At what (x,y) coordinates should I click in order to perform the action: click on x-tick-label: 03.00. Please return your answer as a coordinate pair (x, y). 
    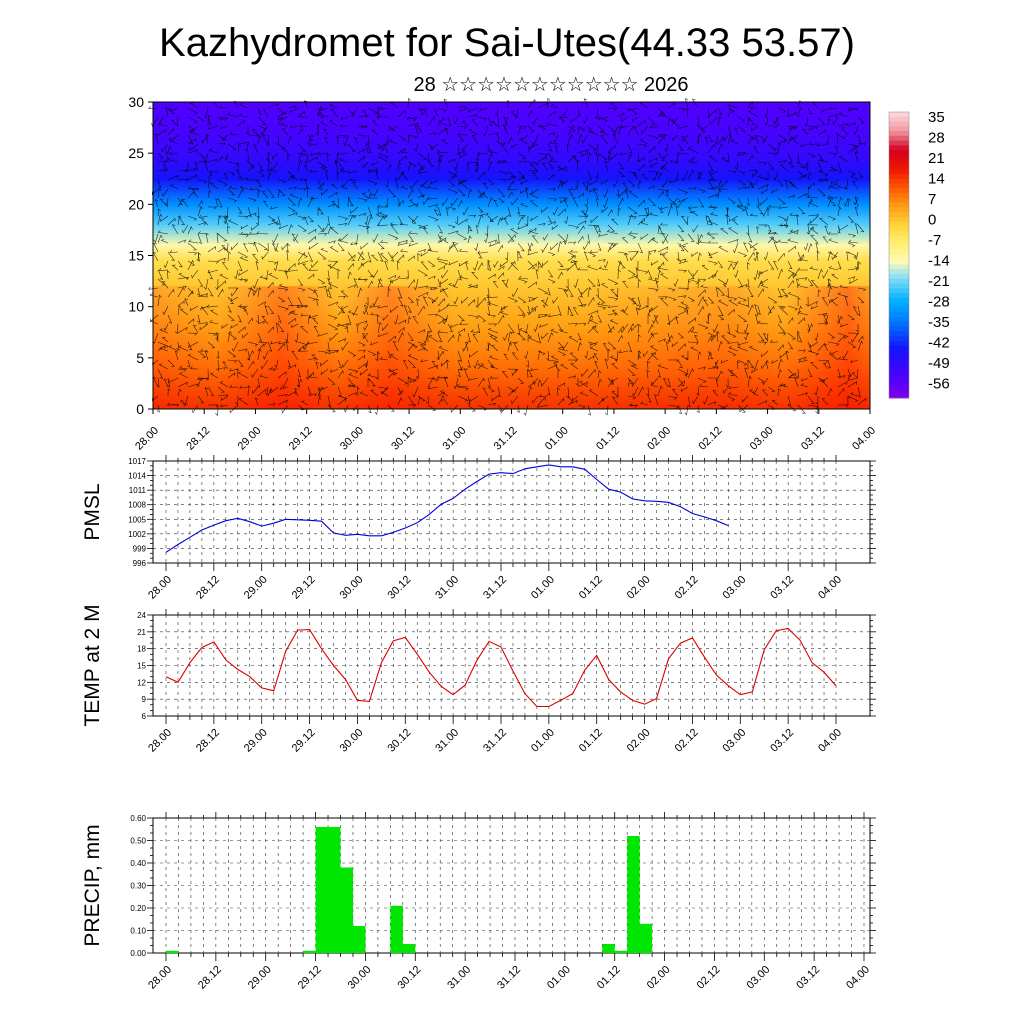
    Looking at the image, I should click on (734, 741).